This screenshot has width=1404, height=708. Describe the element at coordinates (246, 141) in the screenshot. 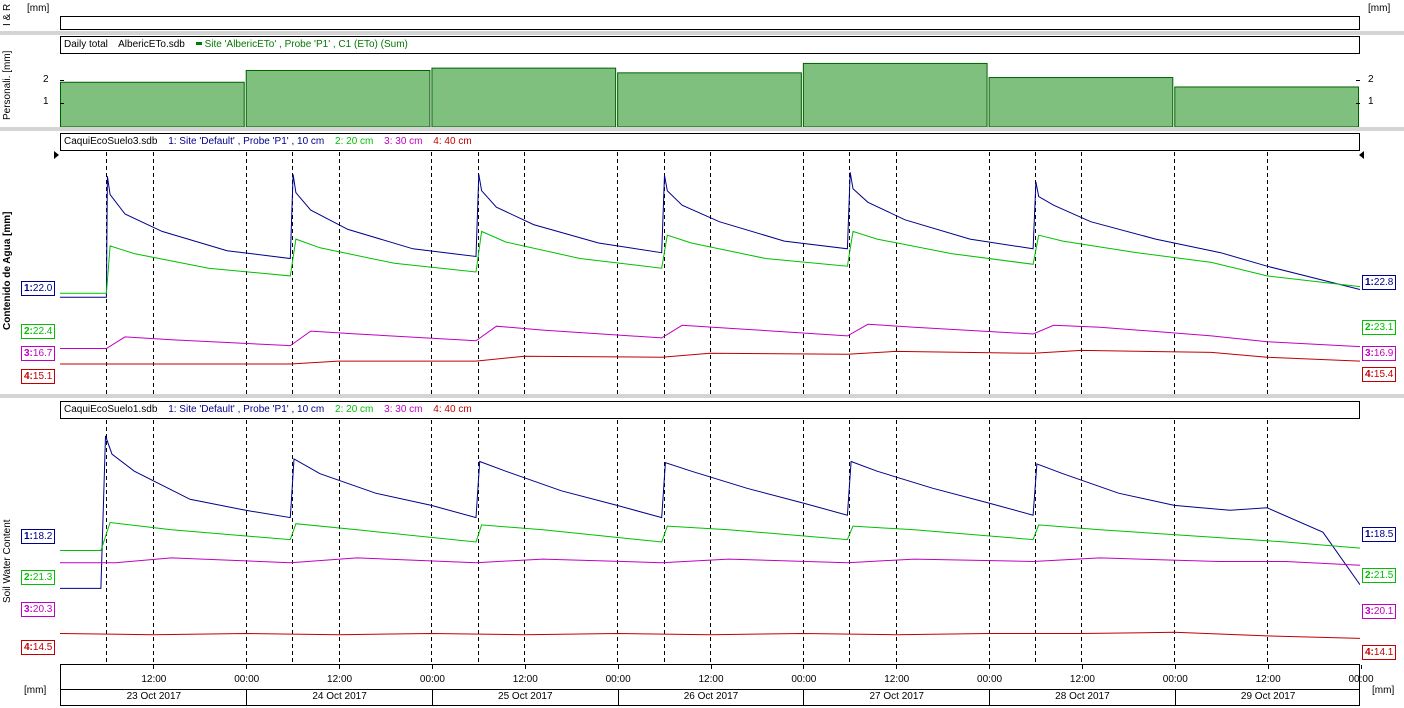

I see `suelo3-legend-item-1: 1: Site 'Default' , Probe 'P1' , 10 cm` at that location.